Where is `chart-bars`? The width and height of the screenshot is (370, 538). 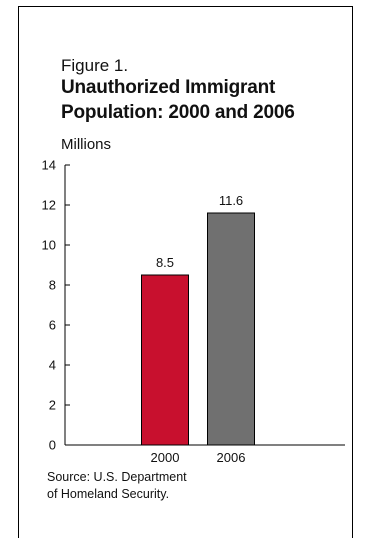
chart-bars is located at coordinates (198, 329).